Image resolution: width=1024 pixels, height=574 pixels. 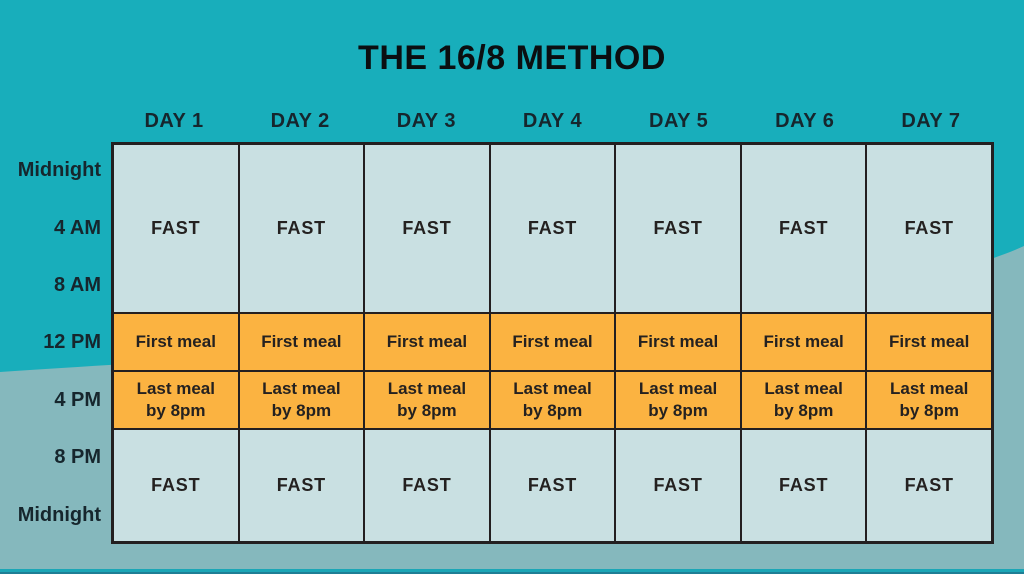 I want to click on day-header-6: DAY 6, so click(x=805, y=120).